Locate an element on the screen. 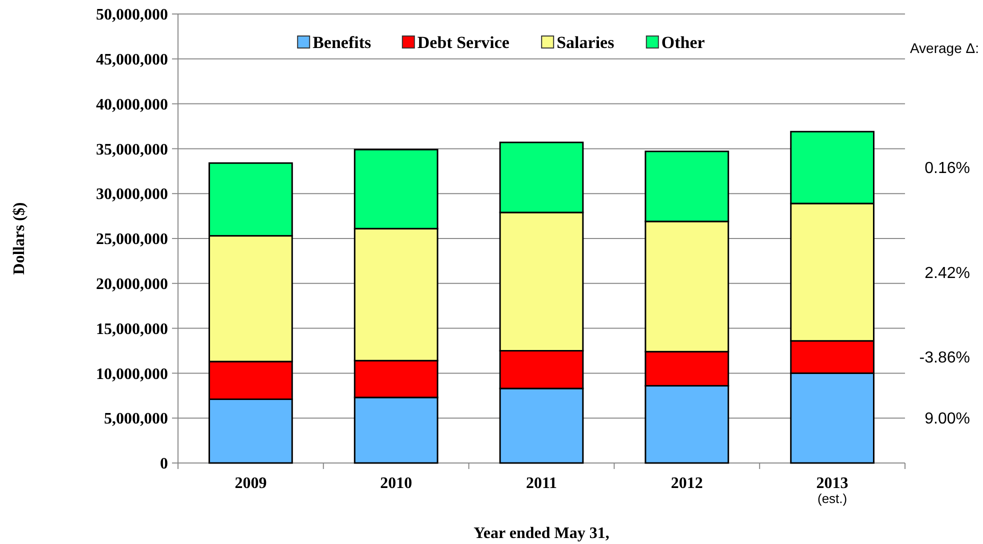 The width and height of the screenshot is (983, 544). y-tick-label: 25,000,000 is located at coordinates (132, 239).